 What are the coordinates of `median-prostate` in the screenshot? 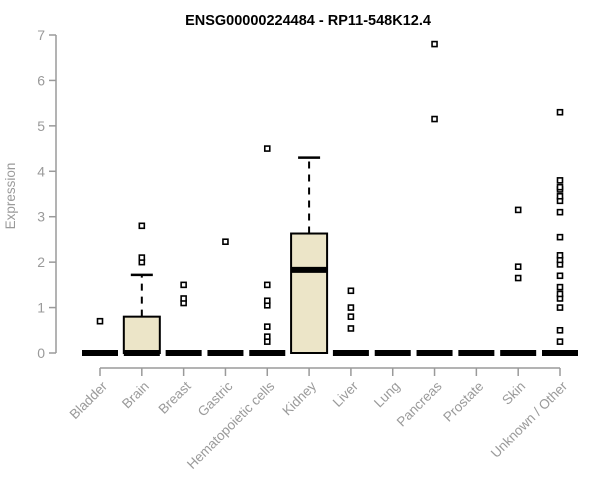 It's located at (476, 353).